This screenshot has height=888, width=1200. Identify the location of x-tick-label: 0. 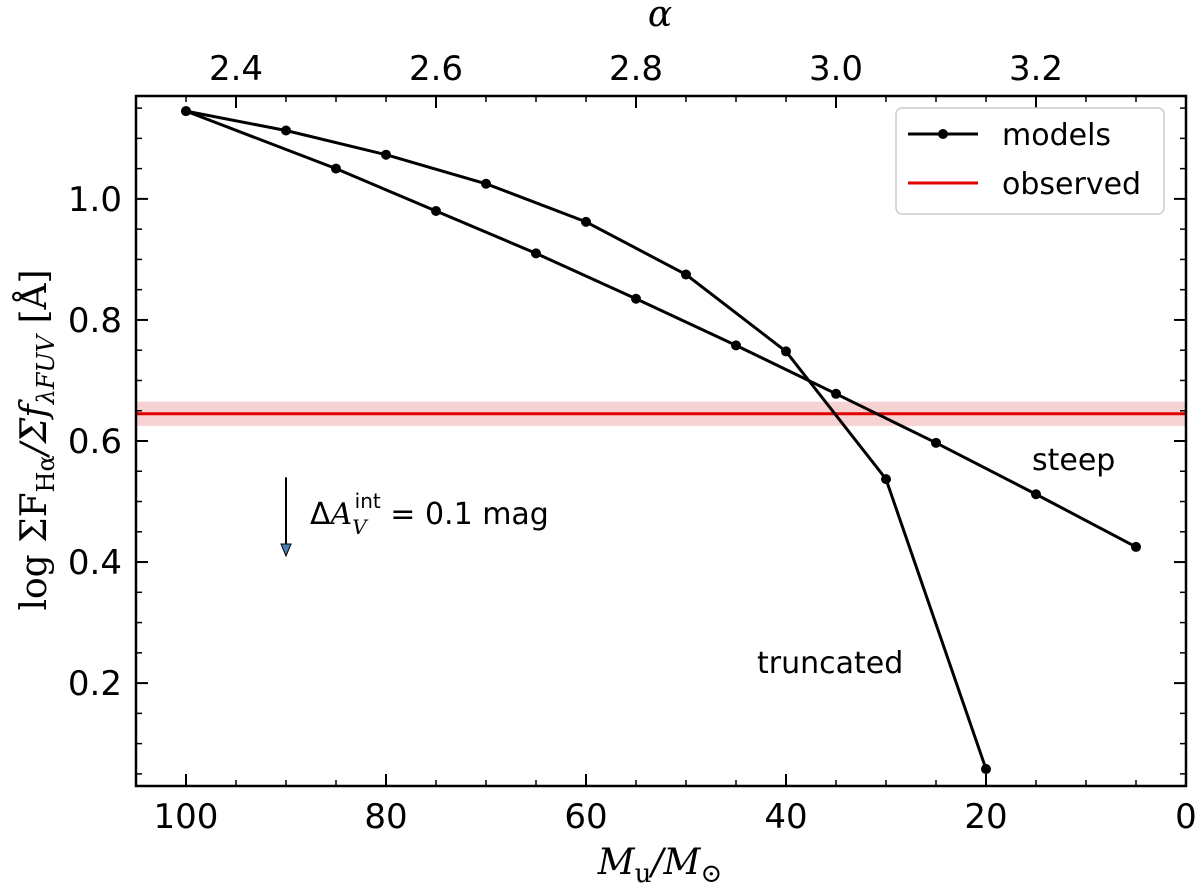
(1186, 817).